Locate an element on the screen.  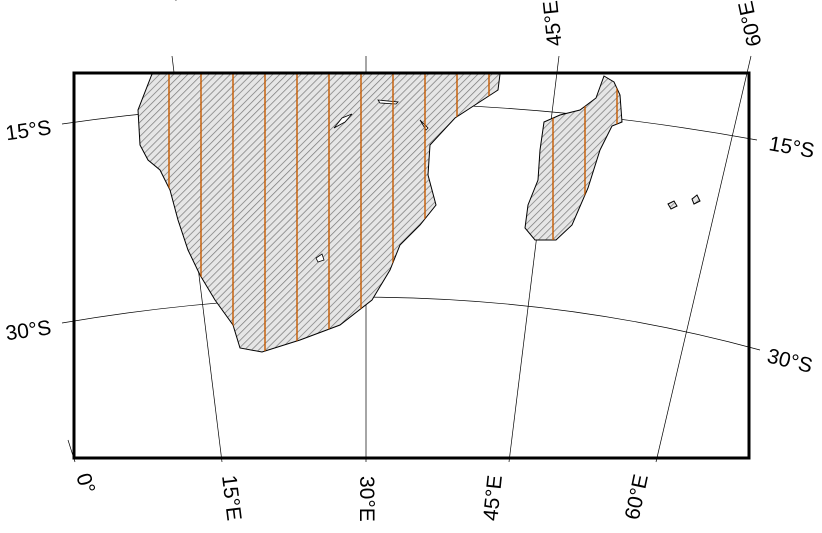
lat-label-left-30s: 30°S is located at coordinates (28, 330).